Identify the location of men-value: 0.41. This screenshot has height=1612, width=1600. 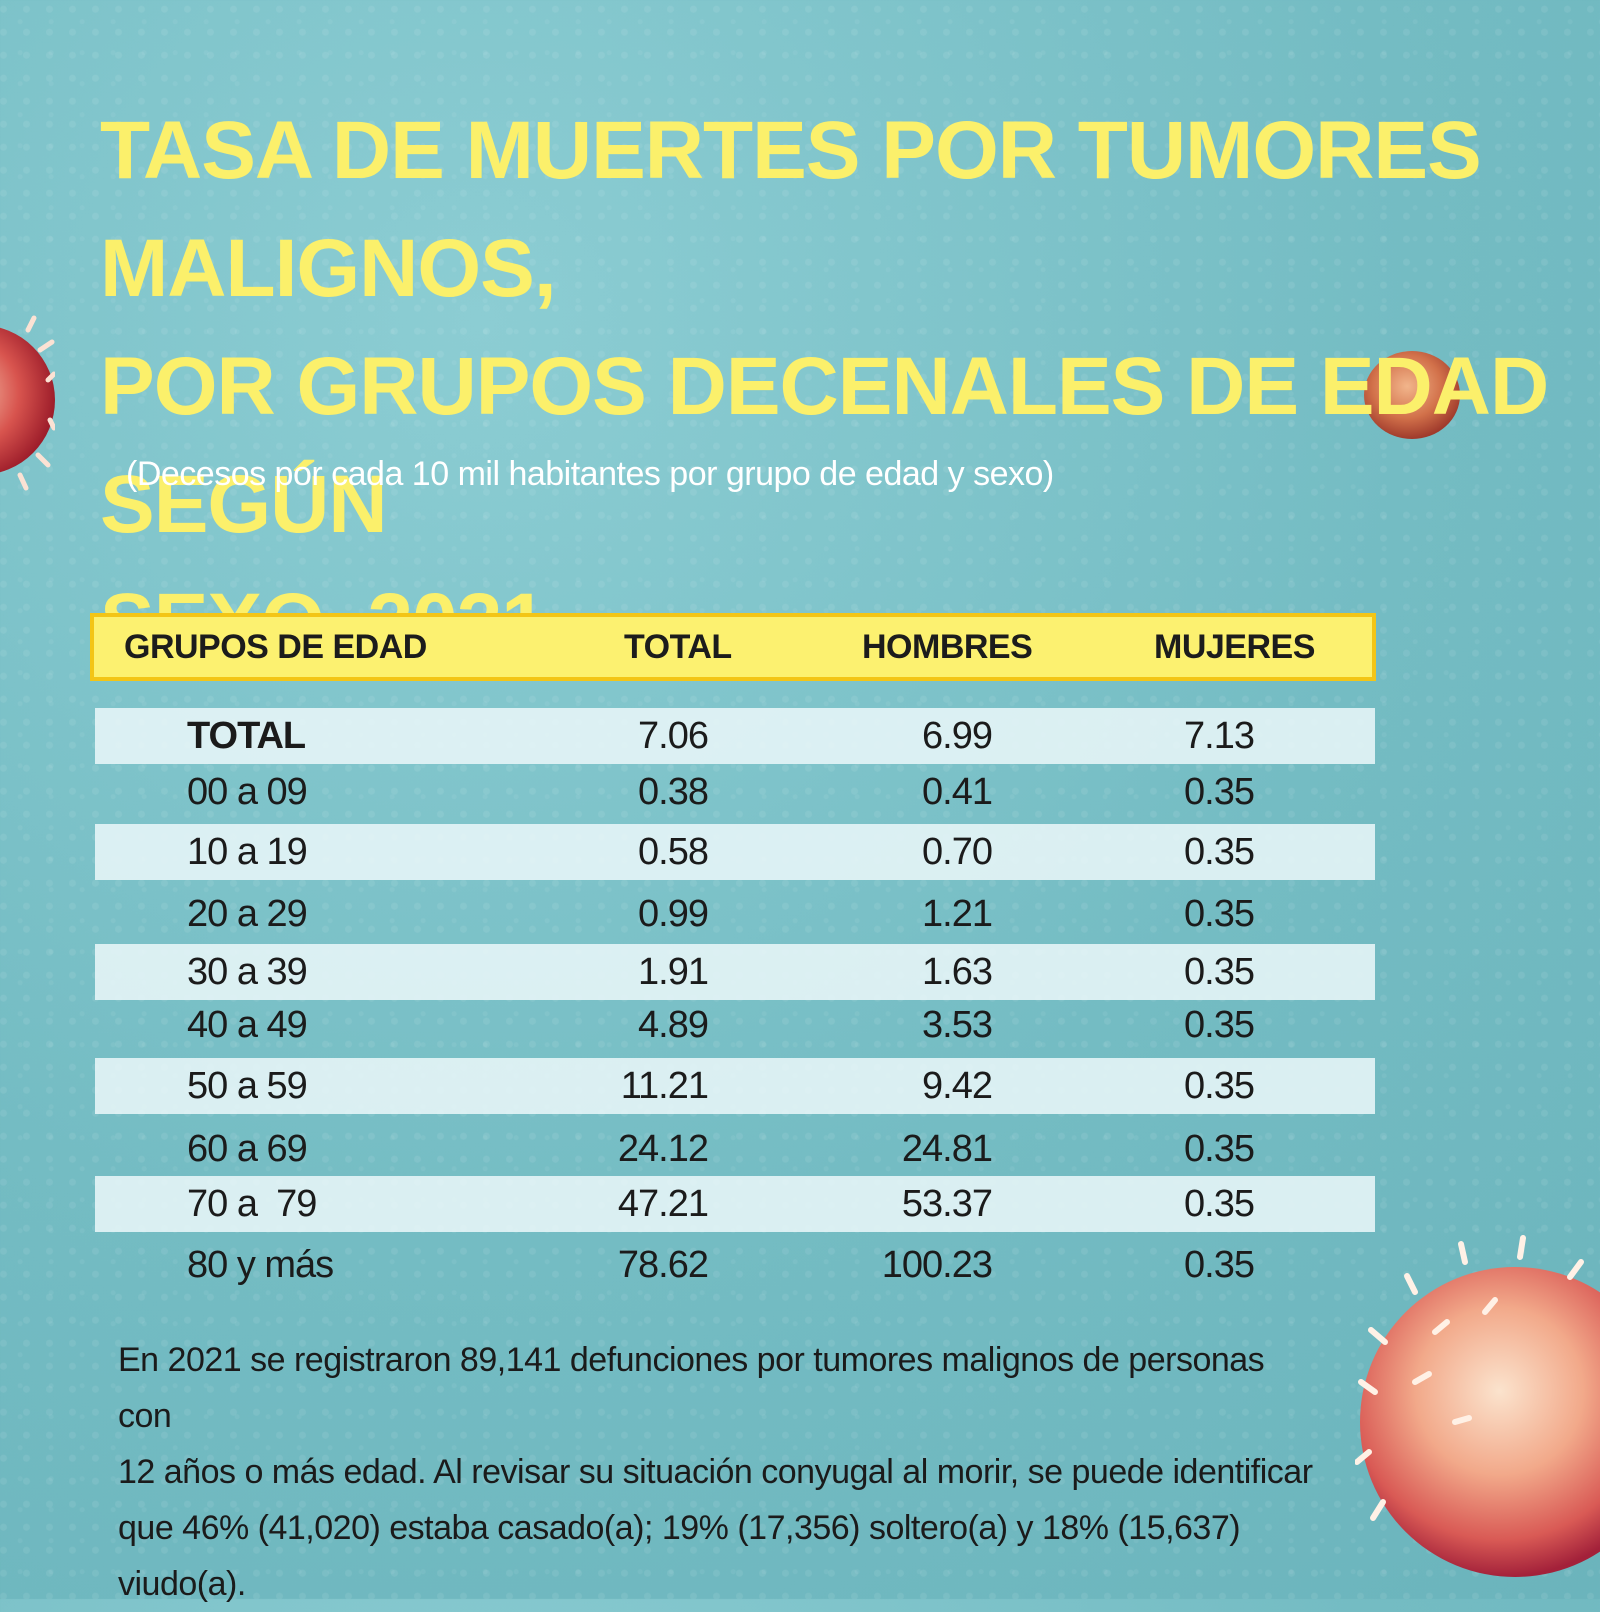
(957, 792).